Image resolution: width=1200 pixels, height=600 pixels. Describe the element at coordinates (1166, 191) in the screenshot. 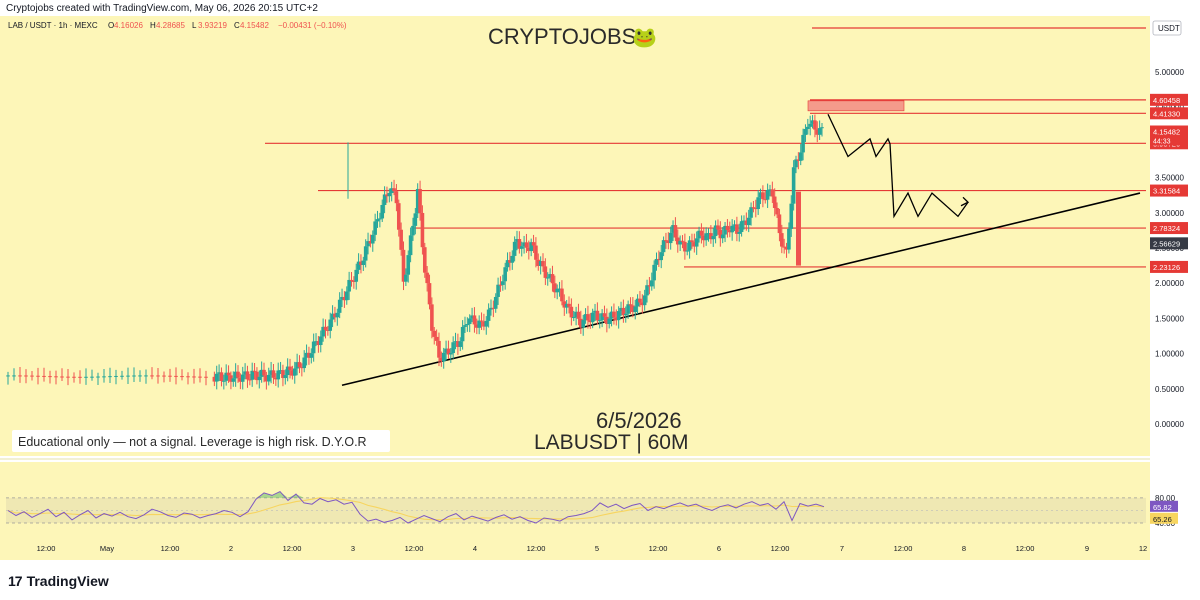

I see `price-label: 3.31584` at that location.